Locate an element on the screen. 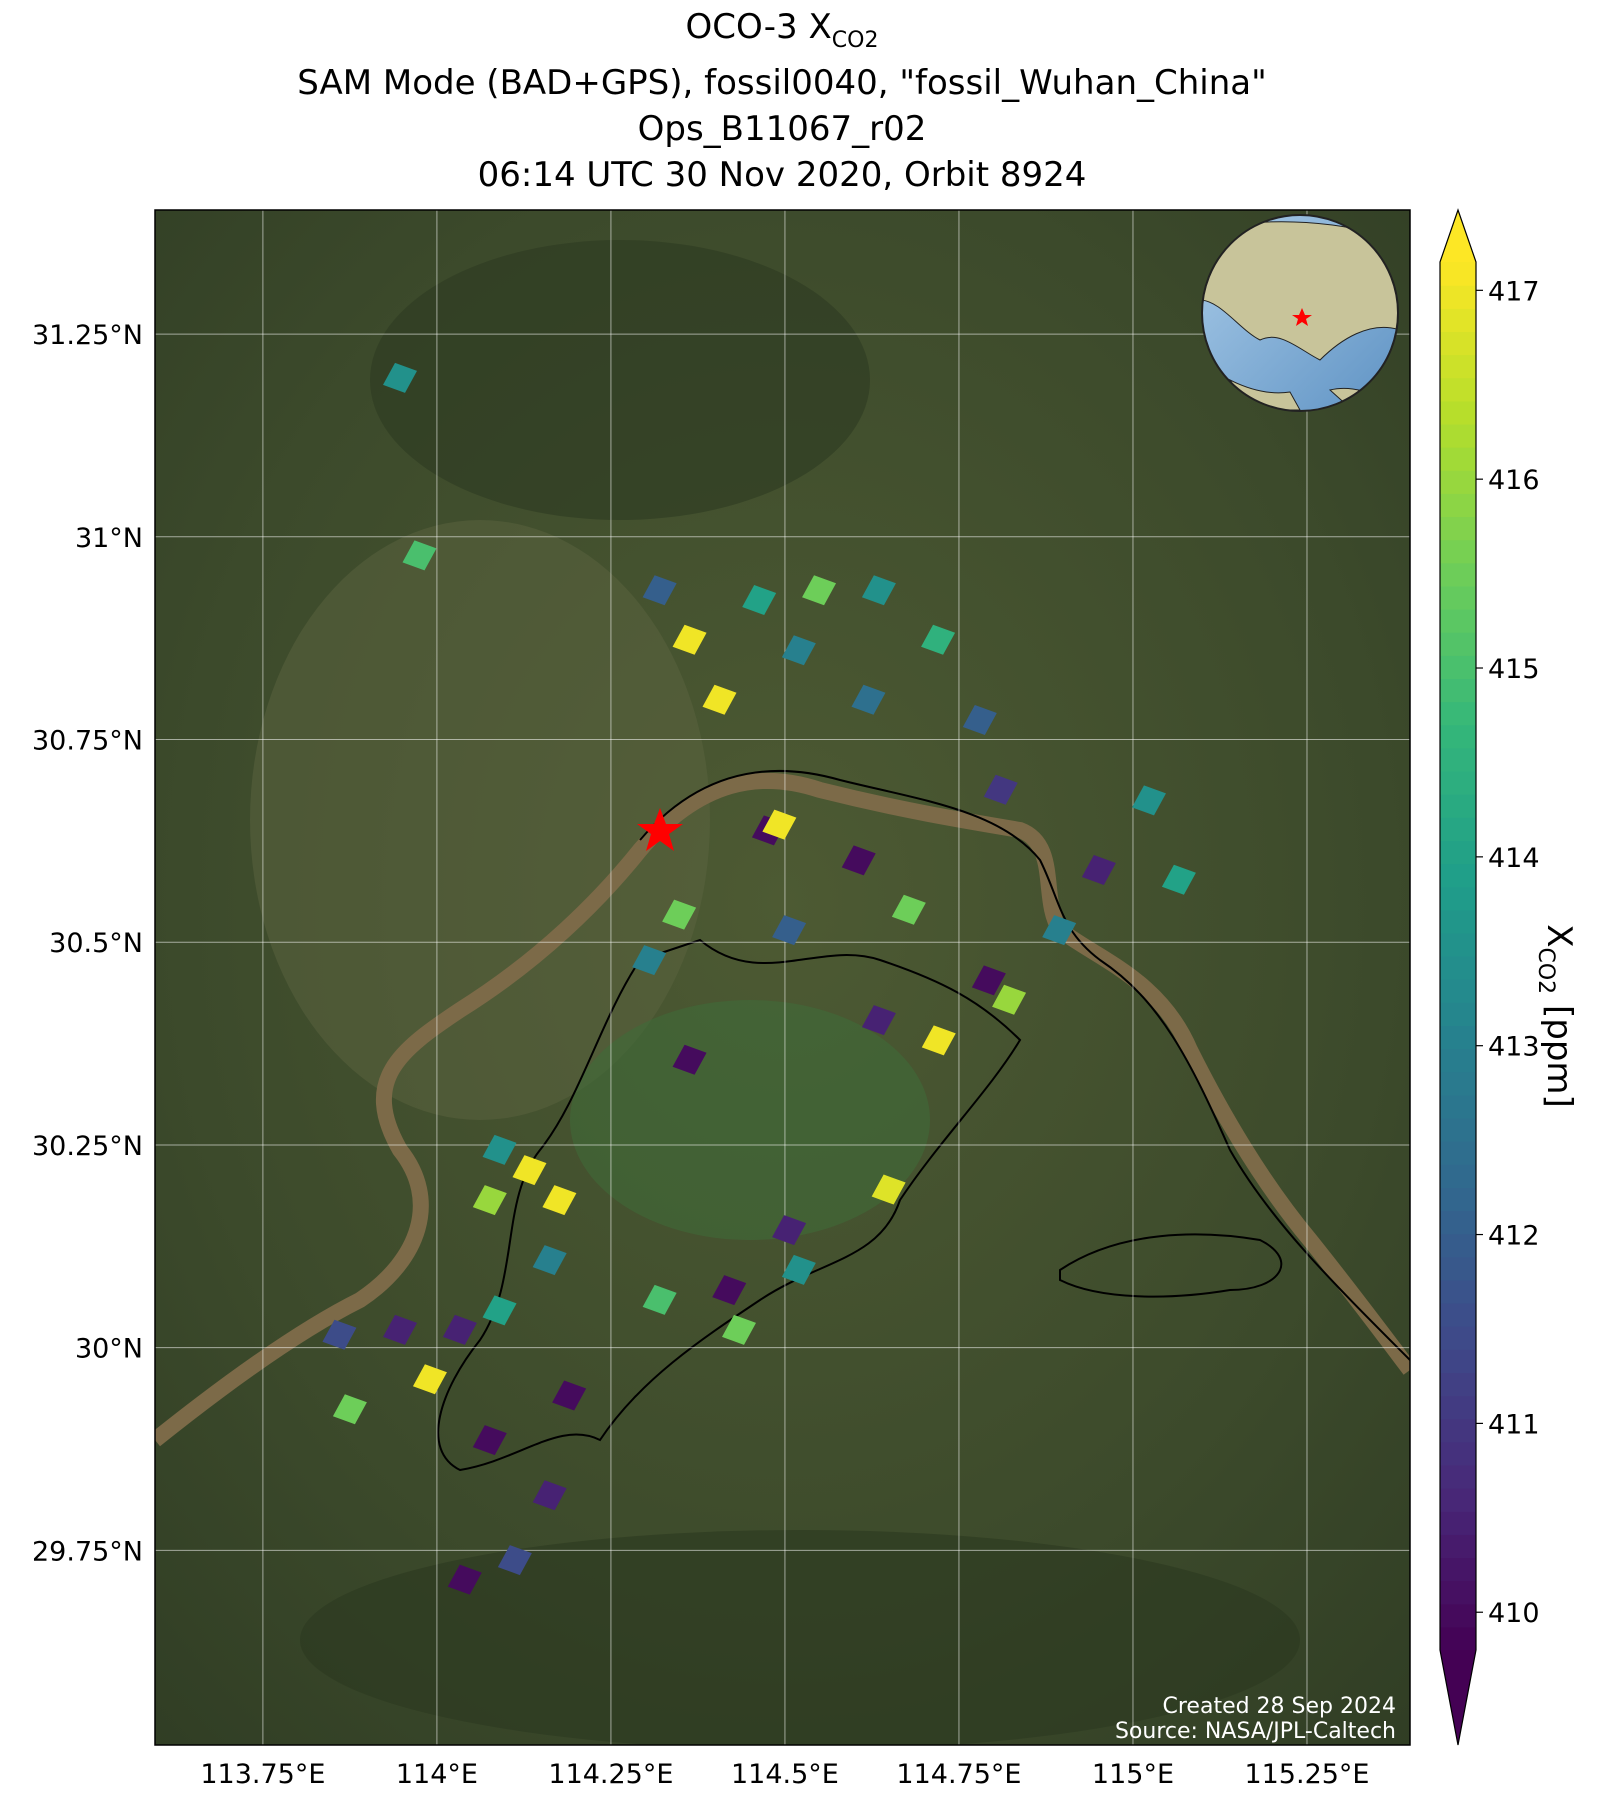  colorbar-label-sub: CO2 is located at coordinates (1545, 970).